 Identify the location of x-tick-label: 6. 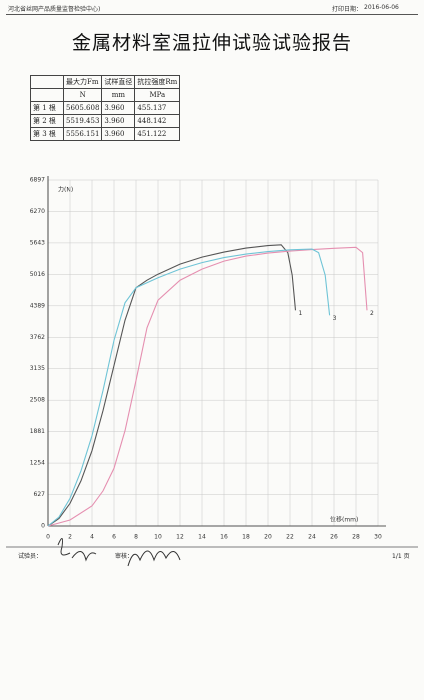
(114, 537).